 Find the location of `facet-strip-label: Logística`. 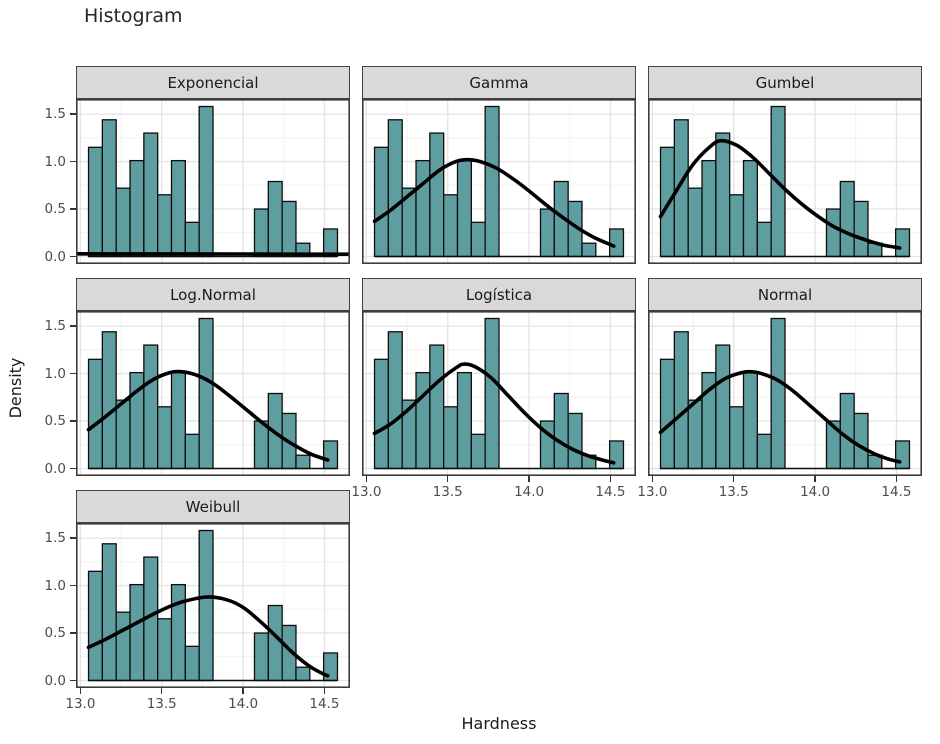

facet-strip-label: Logística is located at coordinates (499, 294).